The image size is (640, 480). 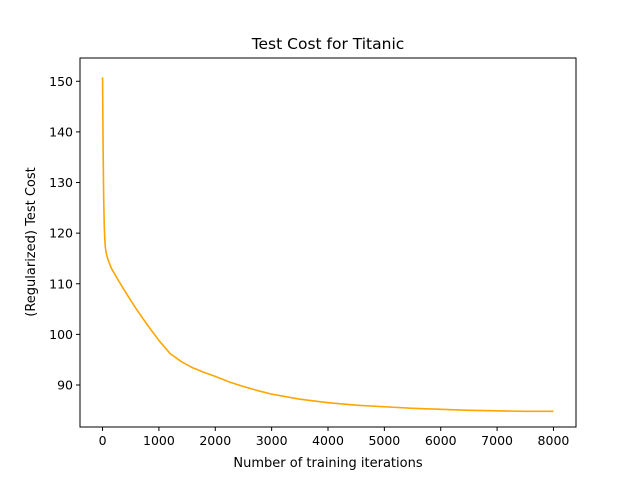 I want to click on x-tick-label: 0, so click(x=103, y=440).